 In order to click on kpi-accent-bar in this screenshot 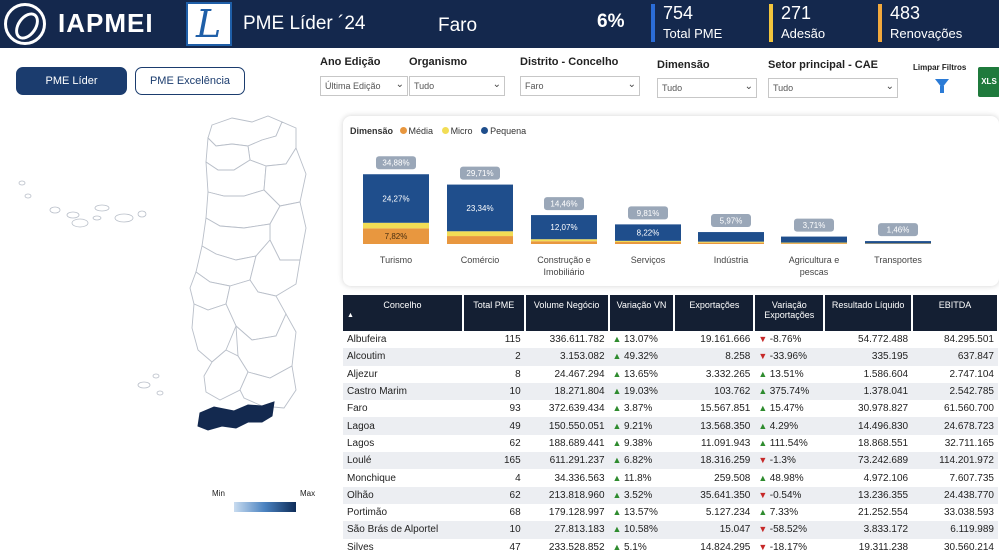, I will do `click(771, 23)`.